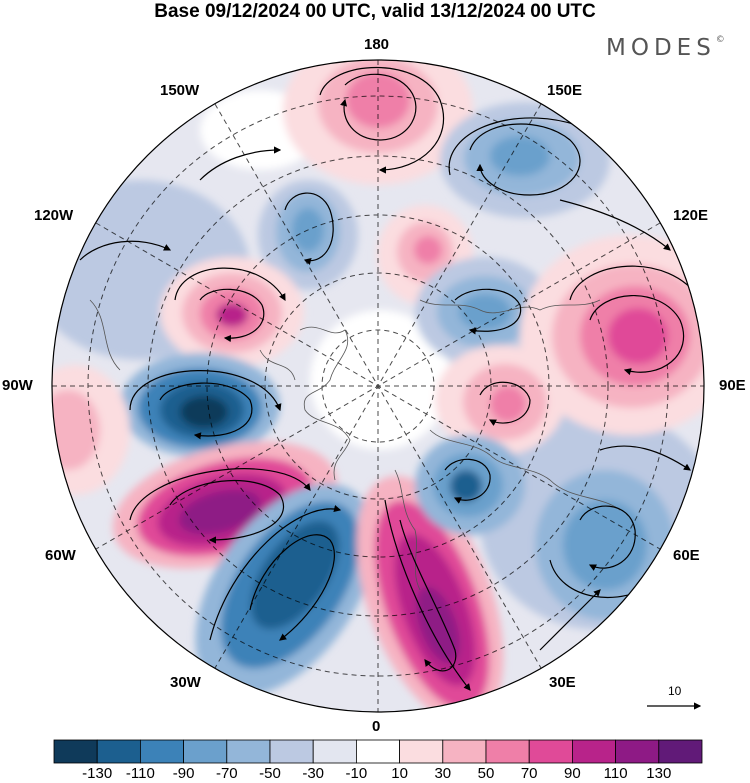 This screenshot has width=750, height=783. Describe the element at coordinates (60, 555) in the screenshot. I see `lon-label-60W: 60W` at that location.